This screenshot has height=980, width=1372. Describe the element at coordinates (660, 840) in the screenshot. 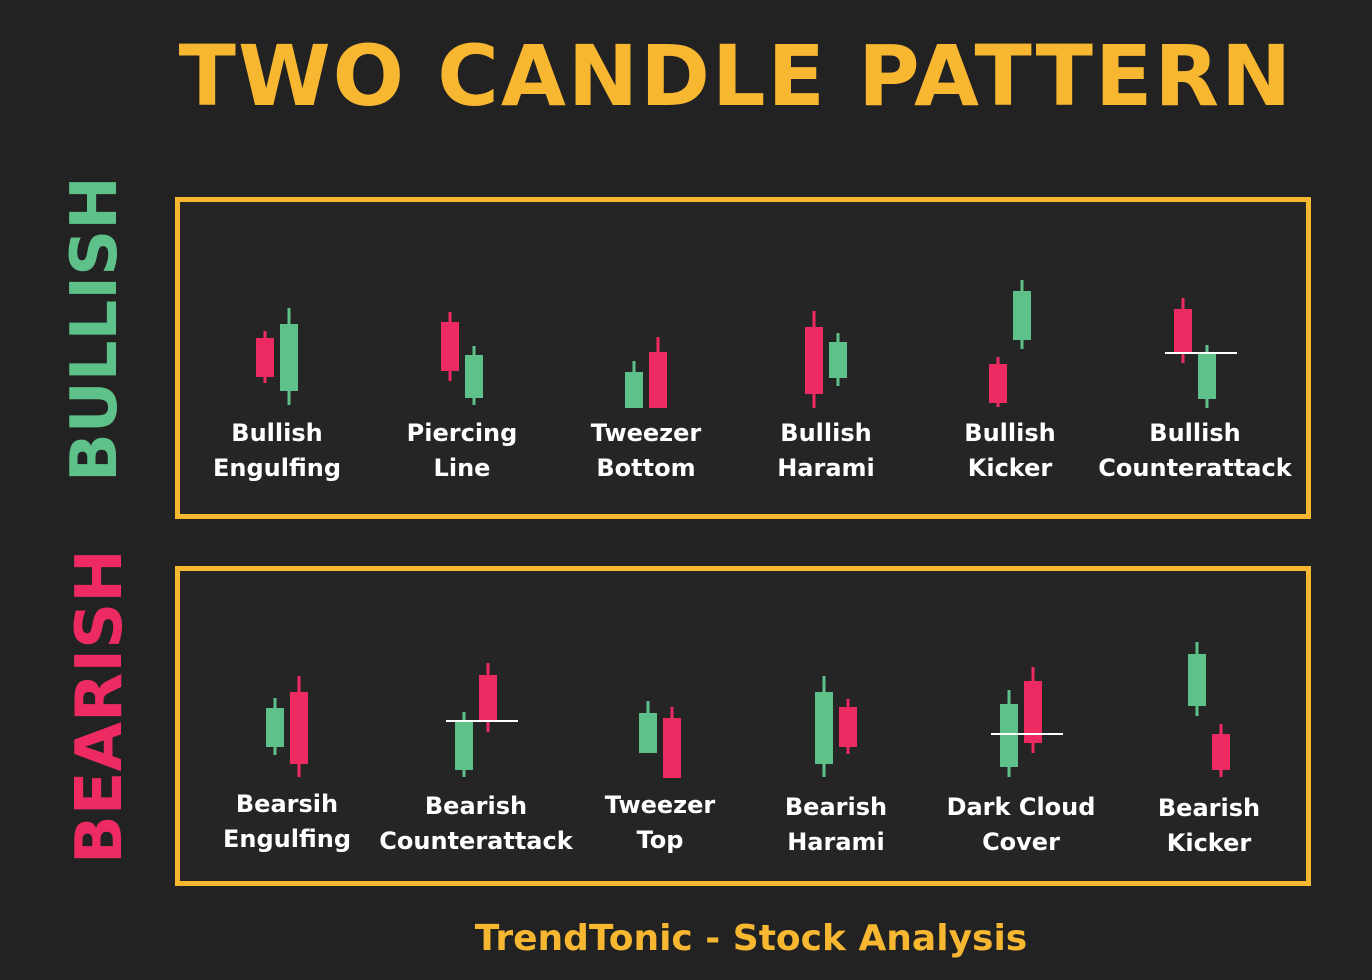

I see `pattern-label-line2: Top` at that location.